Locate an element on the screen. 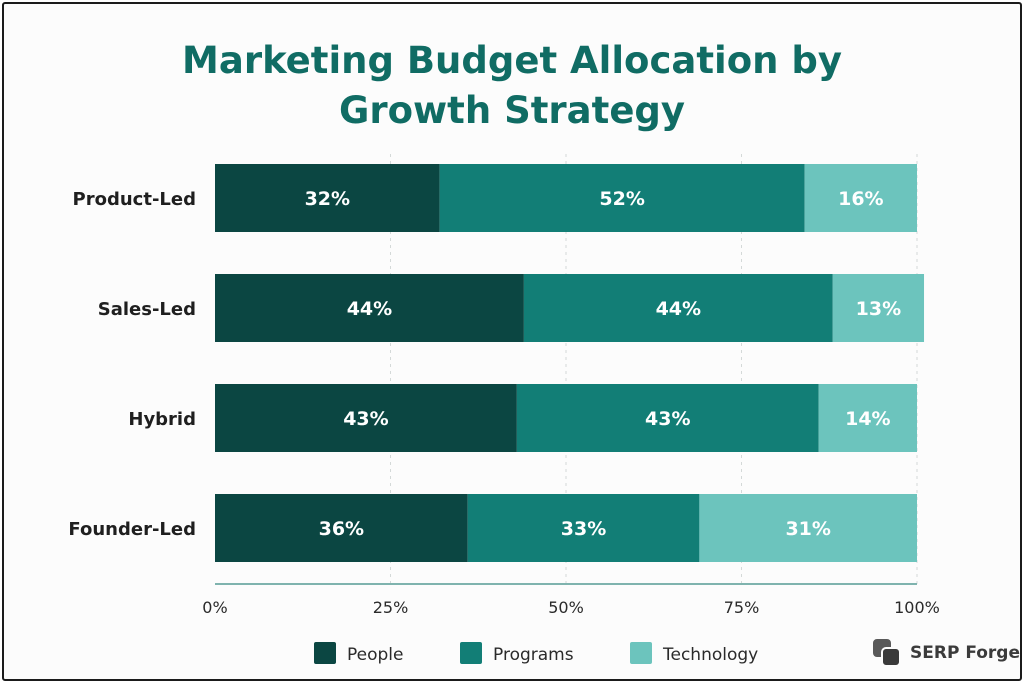 The image size is (1024, 683). category-label: Product-Led is located at coordinates (134, 199).